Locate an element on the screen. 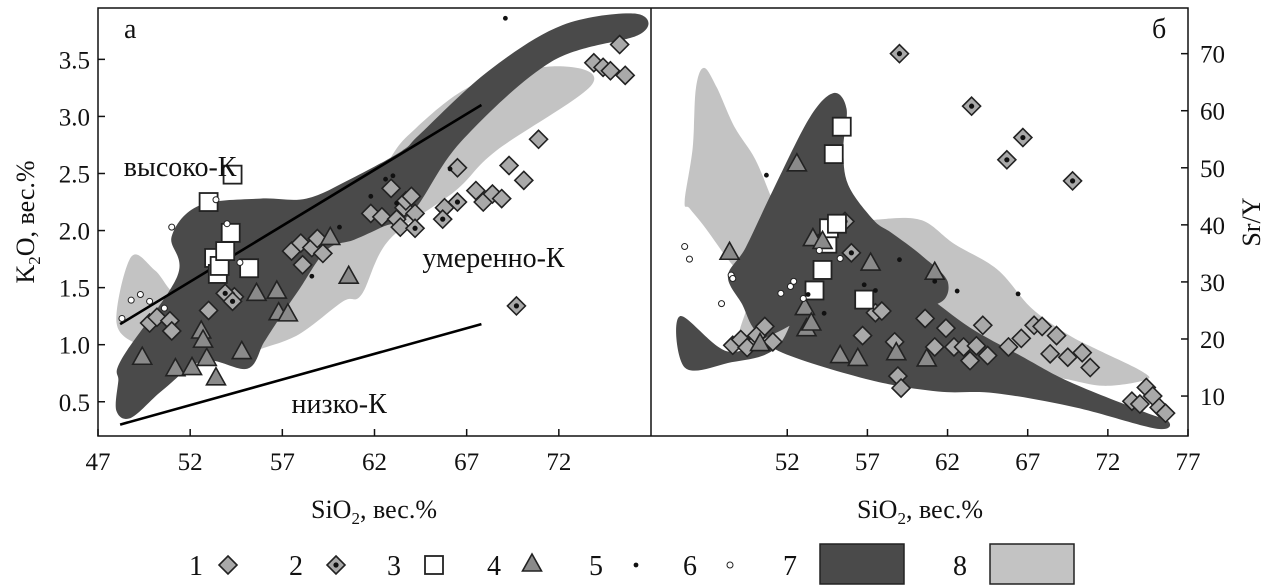 This screenshot has width=1282, height=588. panel-a-y-label: K2O, вес.% is located at coordinates (27, 221).